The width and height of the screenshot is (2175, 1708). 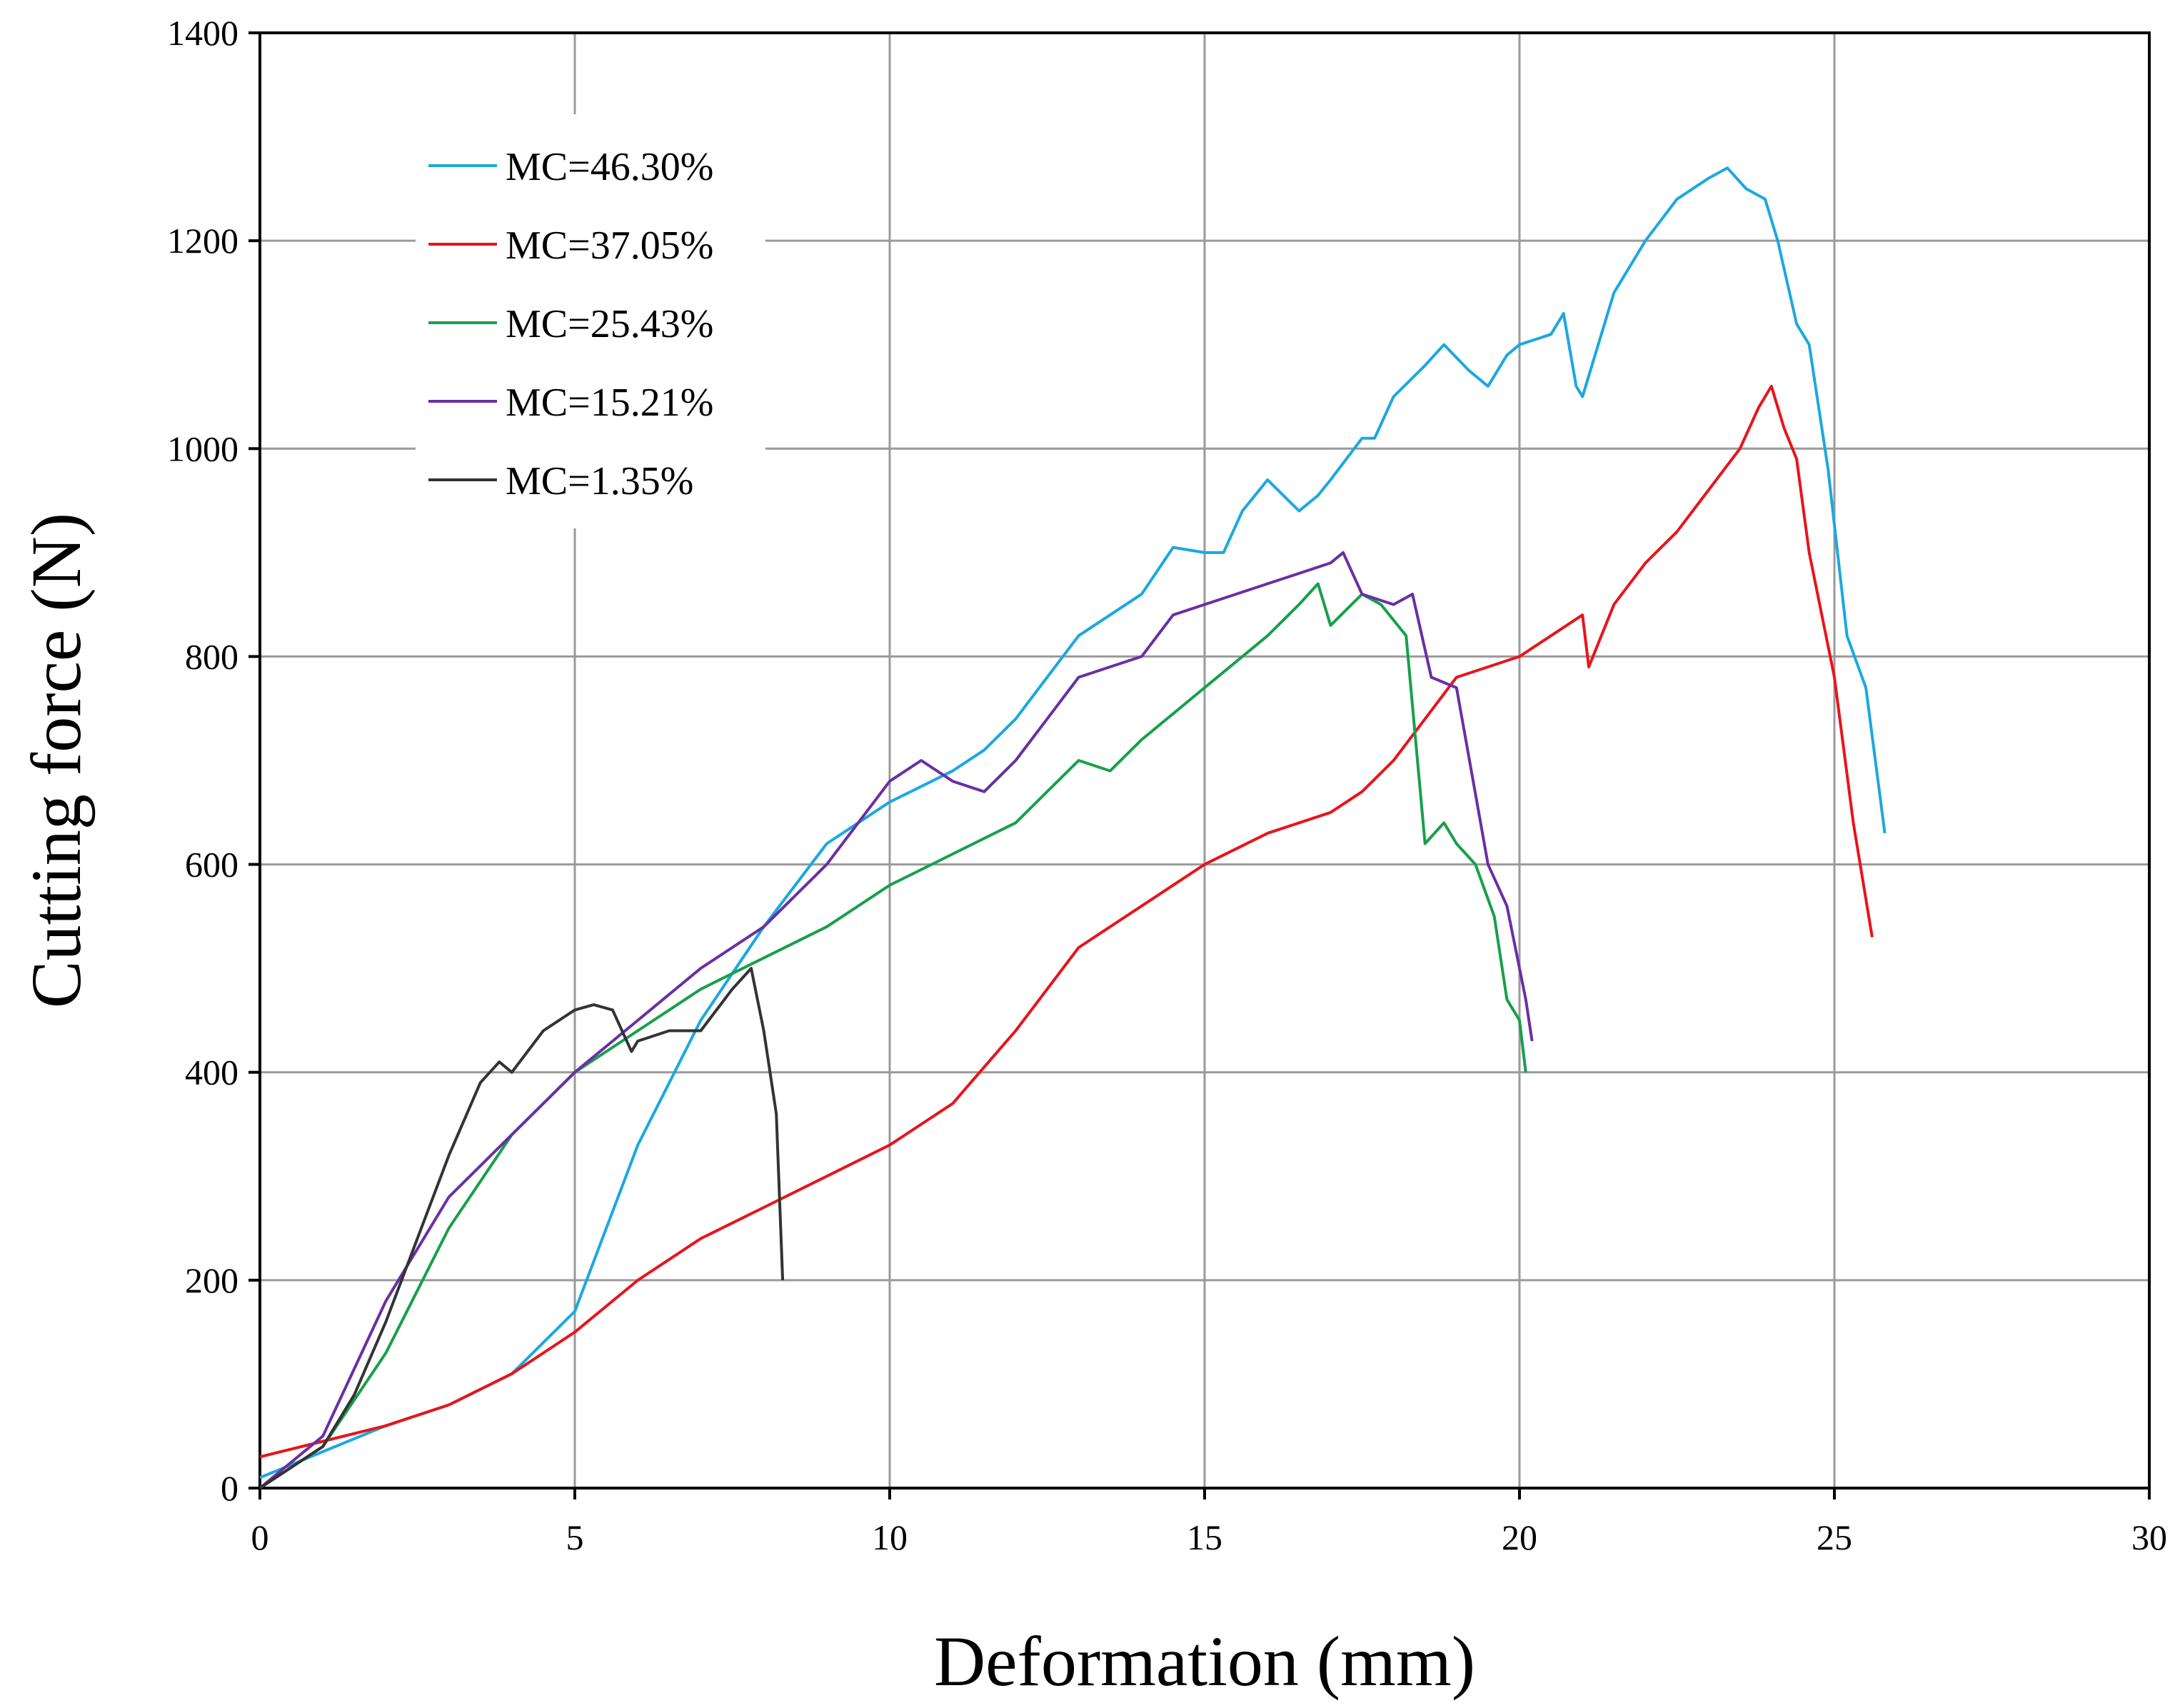 What do you see at coordinates (2149, 1537) in the screenshot?
I see `x-tick-label: 30` at bounding box center [2149, 1537].